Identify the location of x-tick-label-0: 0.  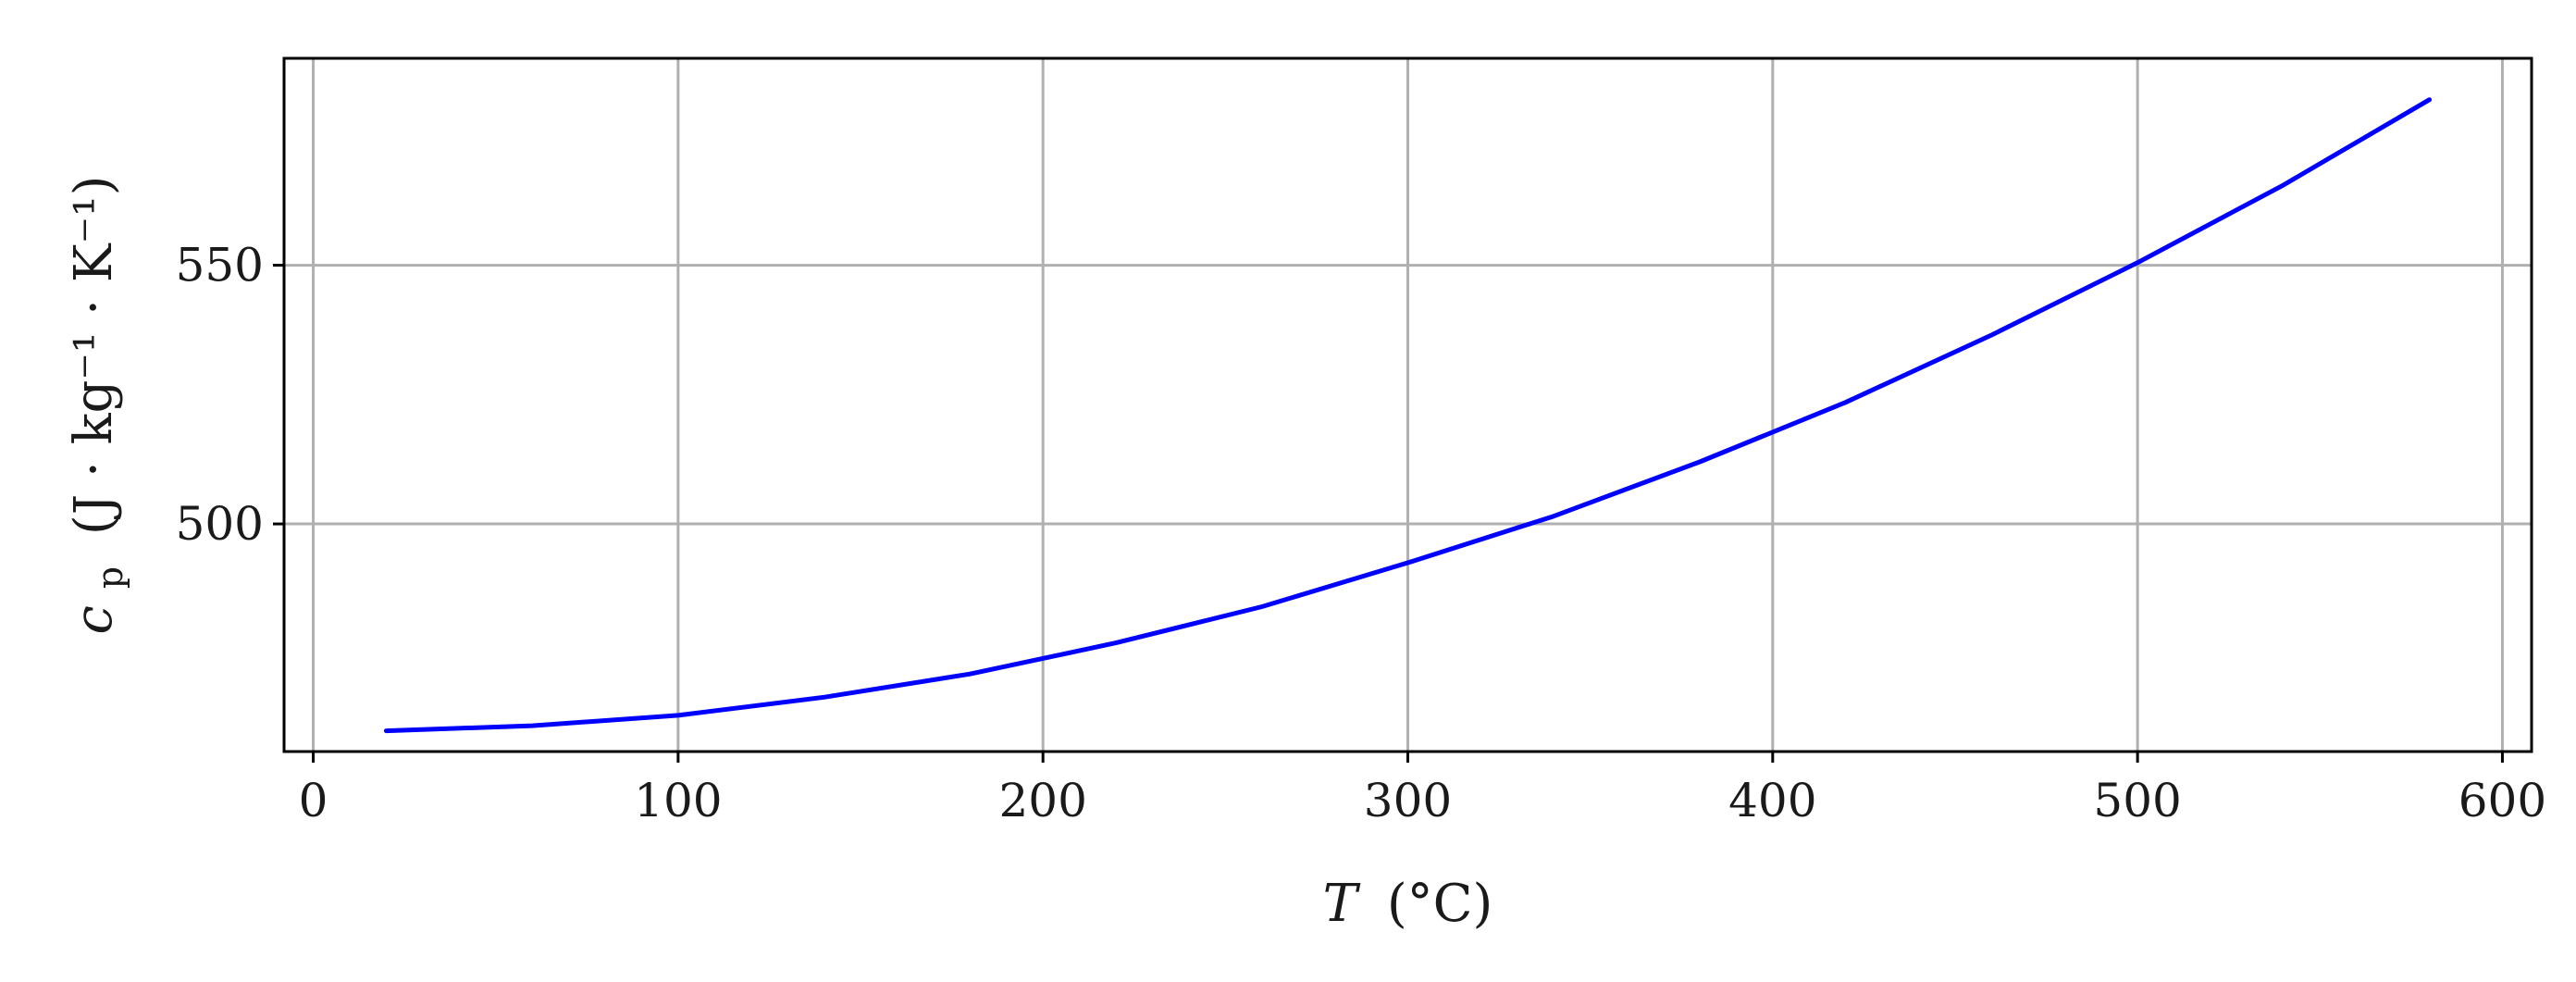
(314, 800).